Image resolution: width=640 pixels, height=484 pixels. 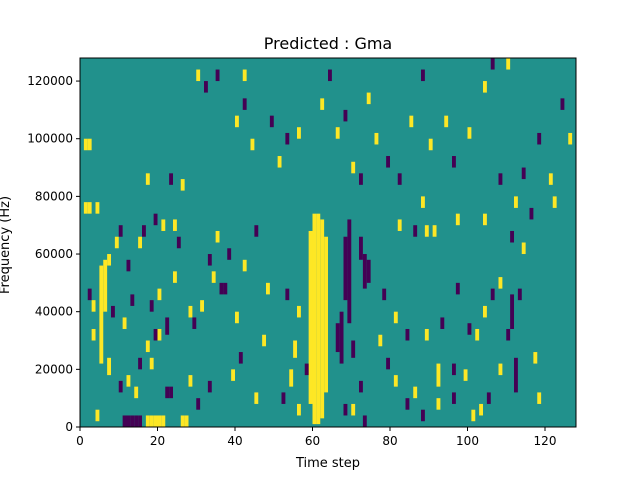 What do you see at coordinates (54, 254) in the screenshot?
I see `y-tick-label: 60000` at bounding box center [54, 254].